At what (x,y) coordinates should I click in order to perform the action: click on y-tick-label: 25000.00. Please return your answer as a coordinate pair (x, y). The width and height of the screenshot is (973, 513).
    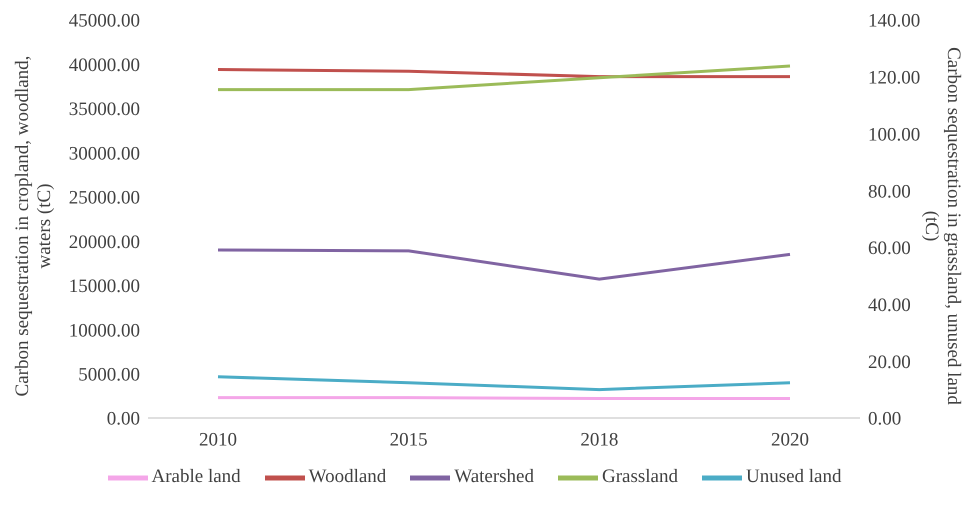
    Looking at the image, I should click on (104, 198).